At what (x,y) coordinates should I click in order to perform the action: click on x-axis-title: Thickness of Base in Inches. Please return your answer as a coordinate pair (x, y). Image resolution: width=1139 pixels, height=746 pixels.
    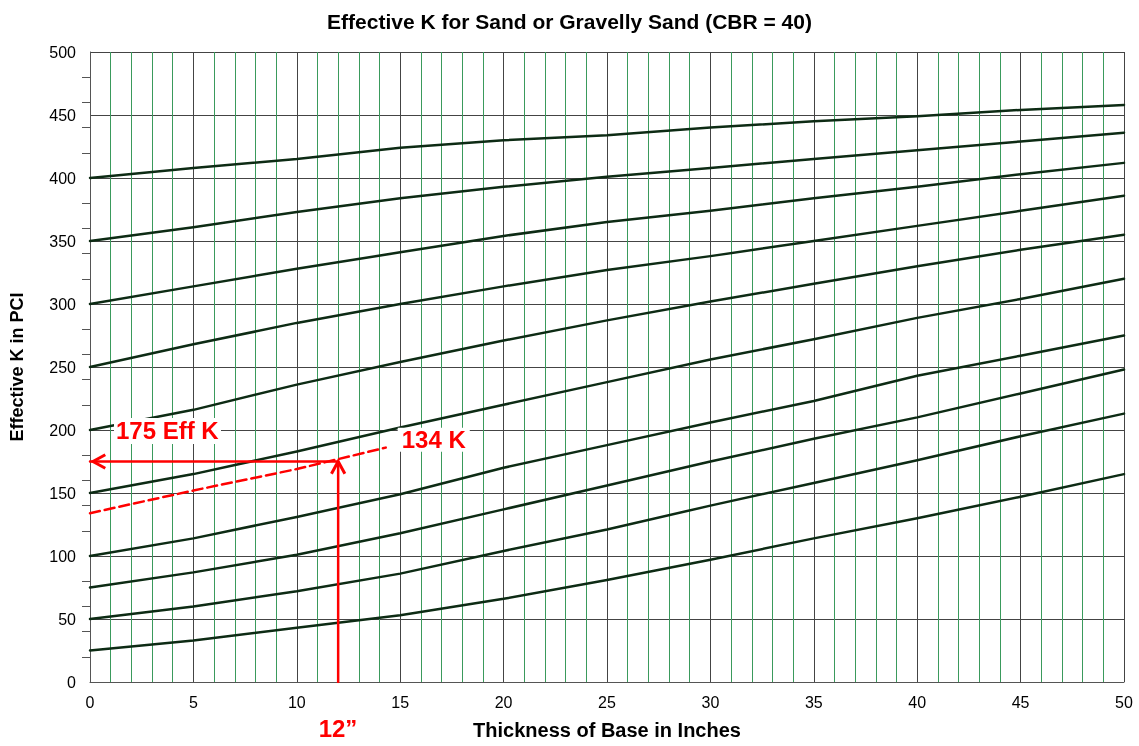
    Looking at the image, I should click on (607, 730).